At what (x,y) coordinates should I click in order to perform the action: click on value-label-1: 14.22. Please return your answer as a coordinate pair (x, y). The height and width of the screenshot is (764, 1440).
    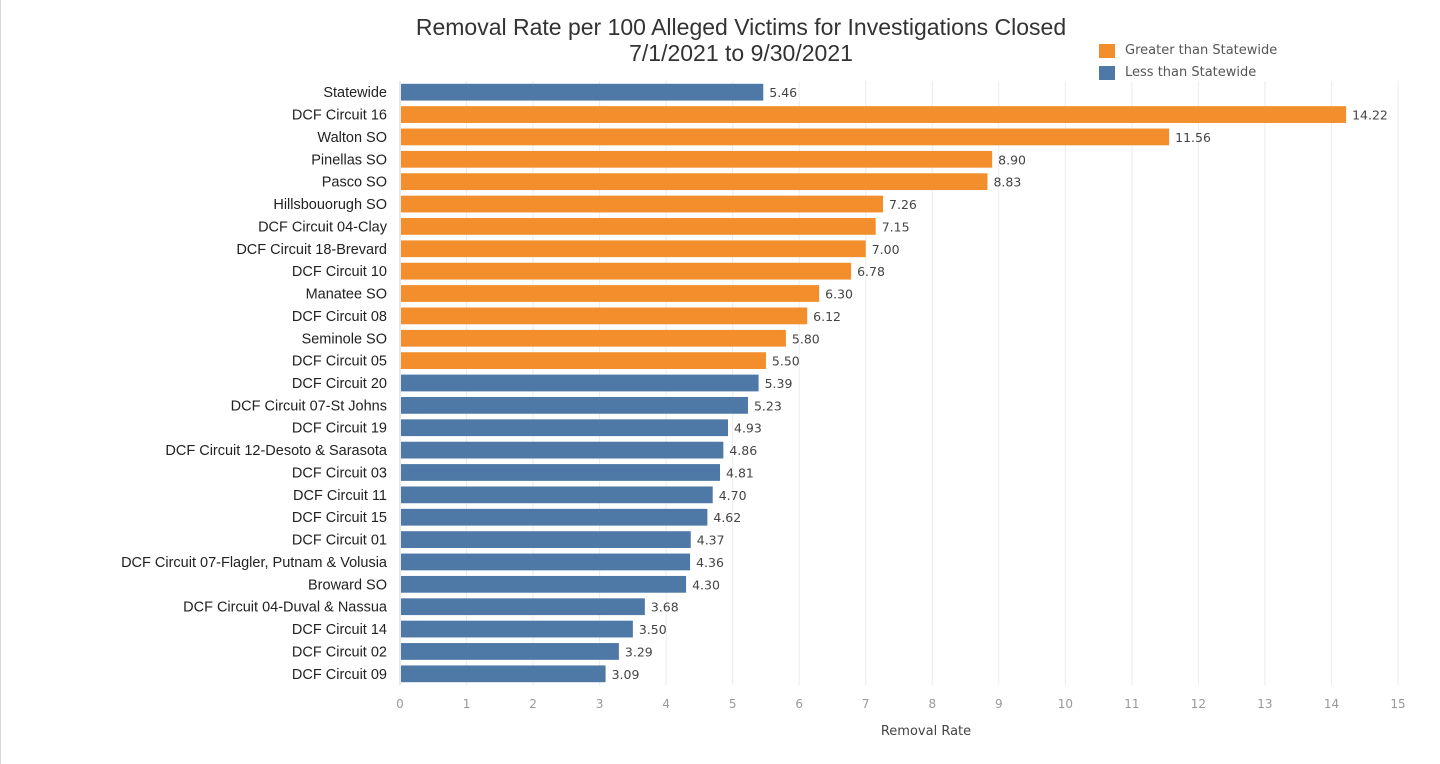
    Looking at the image, I should click on (1370, 115).